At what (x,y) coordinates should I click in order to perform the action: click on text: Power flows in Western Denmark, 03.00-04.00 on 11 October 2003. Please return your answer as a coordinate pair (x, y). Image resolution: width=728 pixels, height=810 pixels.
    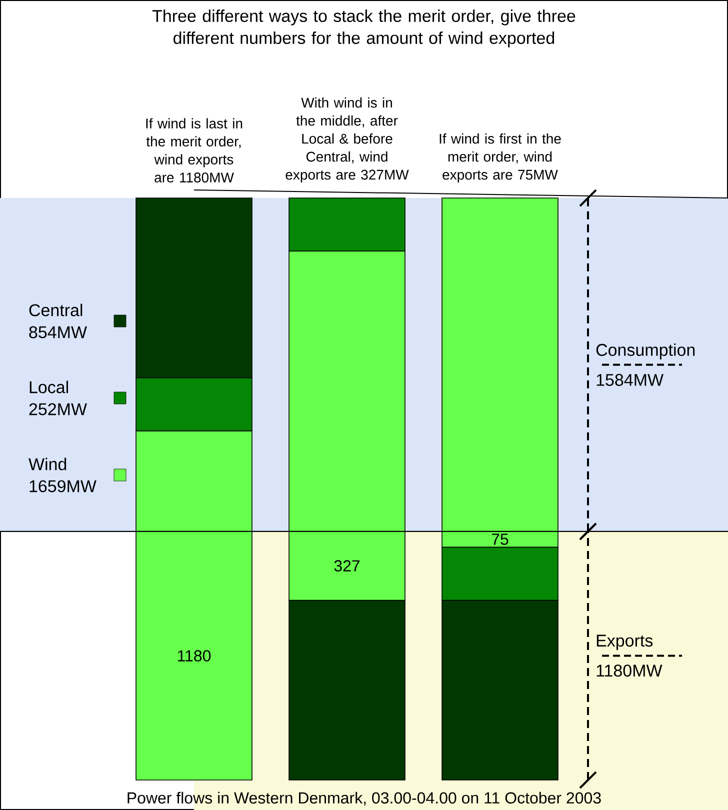
    Looking at the image, I should click on (364, 799).